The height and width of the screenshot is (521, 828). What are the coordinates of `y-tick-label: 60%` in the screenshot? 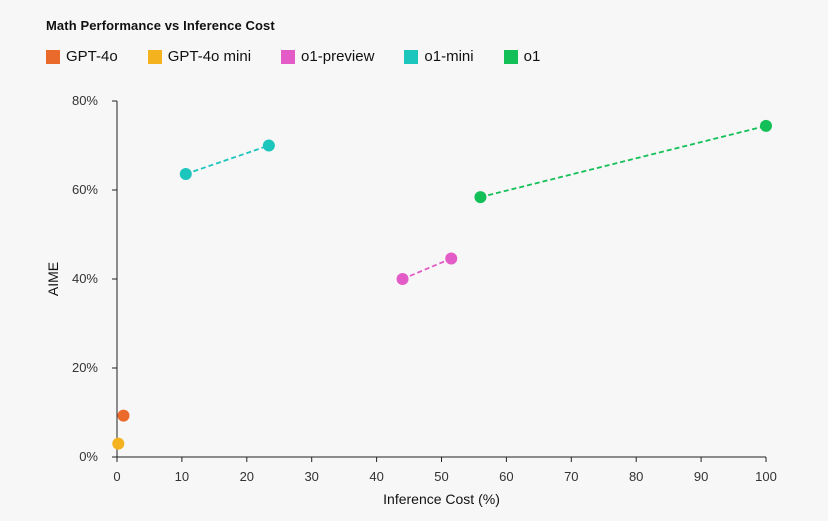 It's located at (85, 189).